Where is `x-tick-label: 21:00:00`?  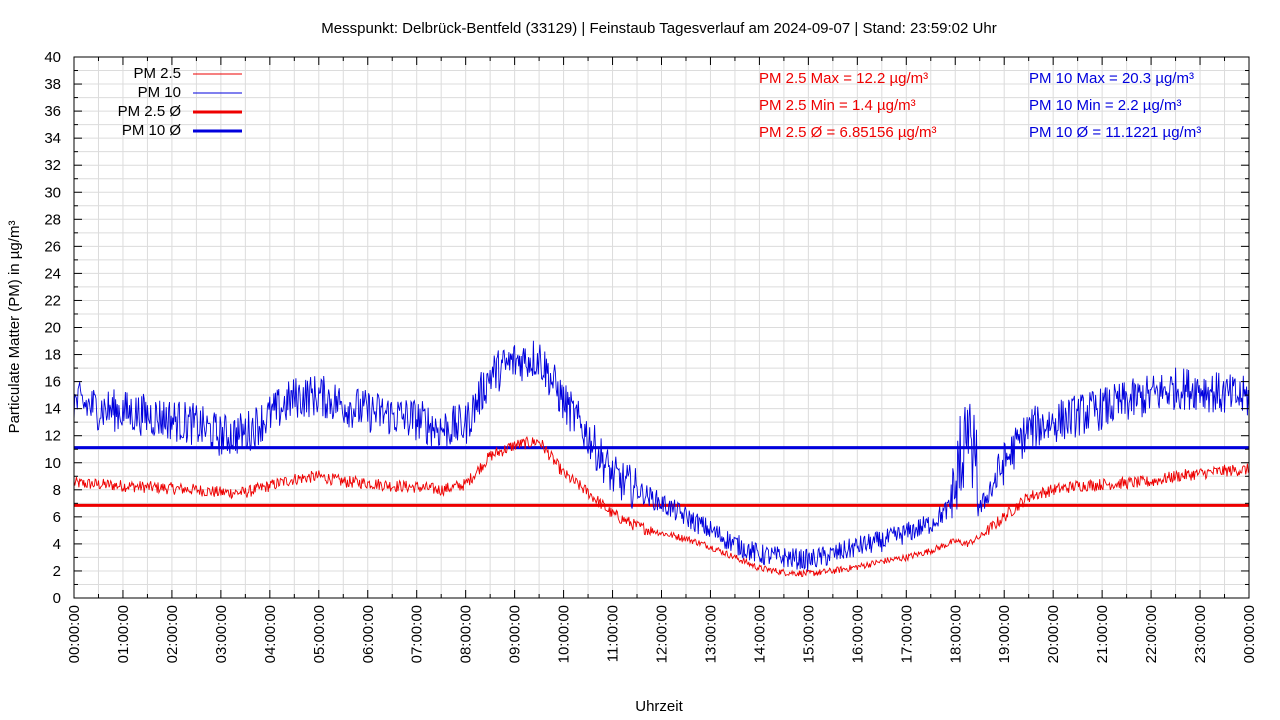
x-tick-label: 21:00:00 is located at coordinates (1102, 634).